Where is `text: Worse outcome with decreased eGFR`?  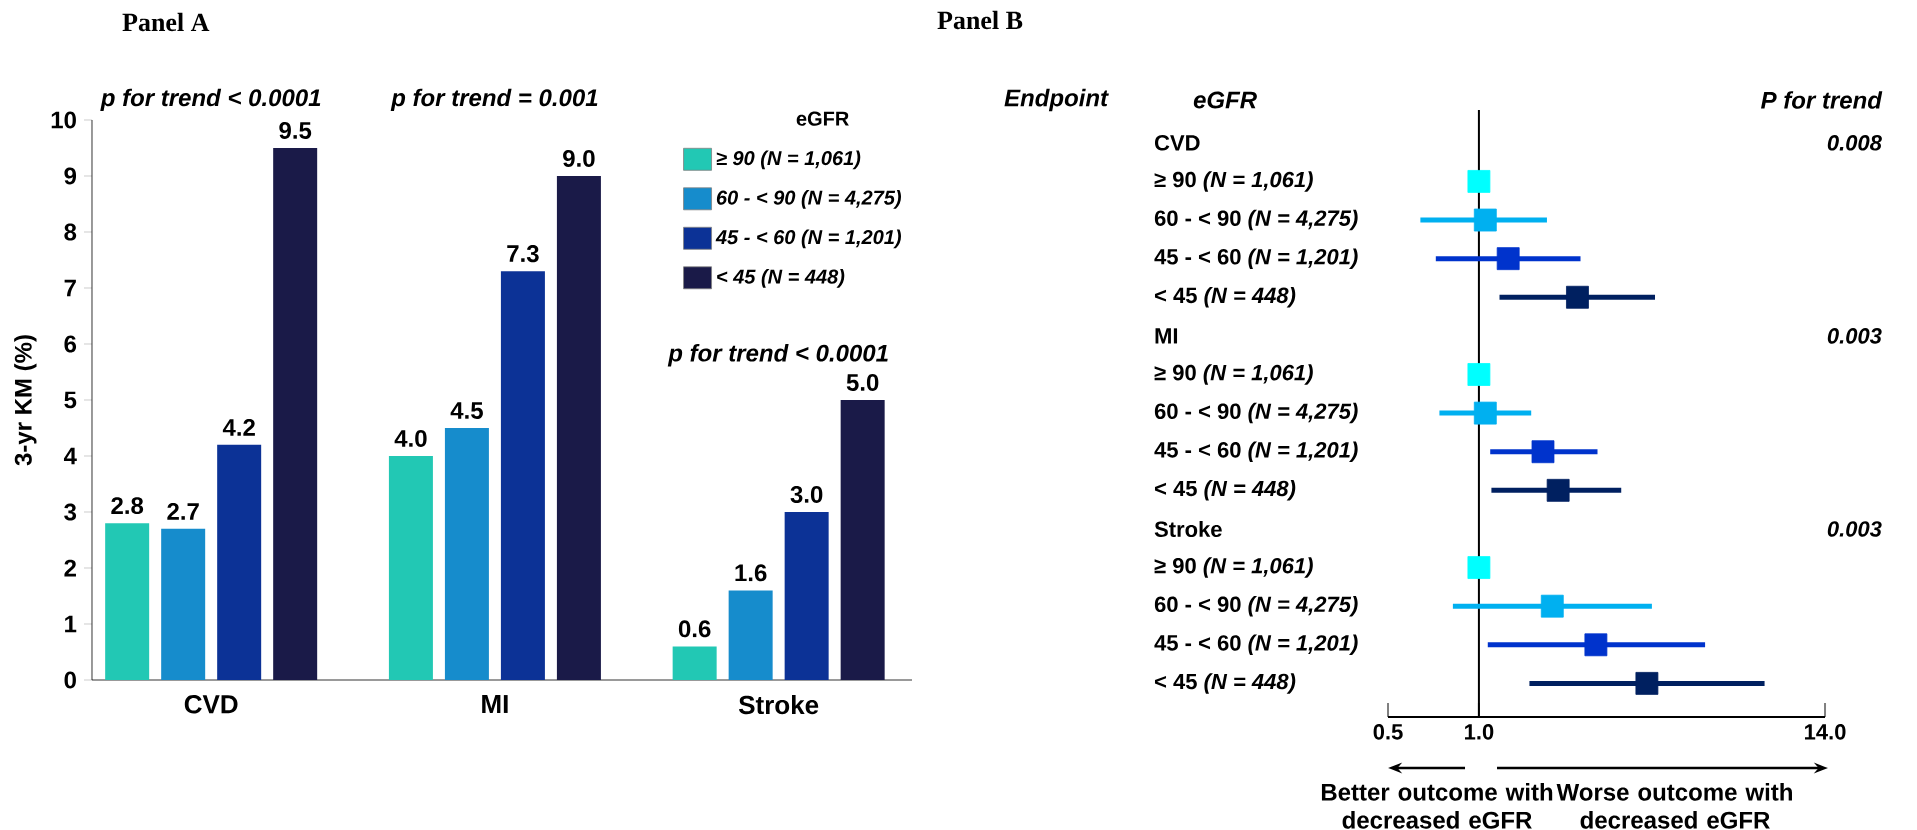
text: Worse outcome with decreased eGFR is located at coordinates (1674, 806).